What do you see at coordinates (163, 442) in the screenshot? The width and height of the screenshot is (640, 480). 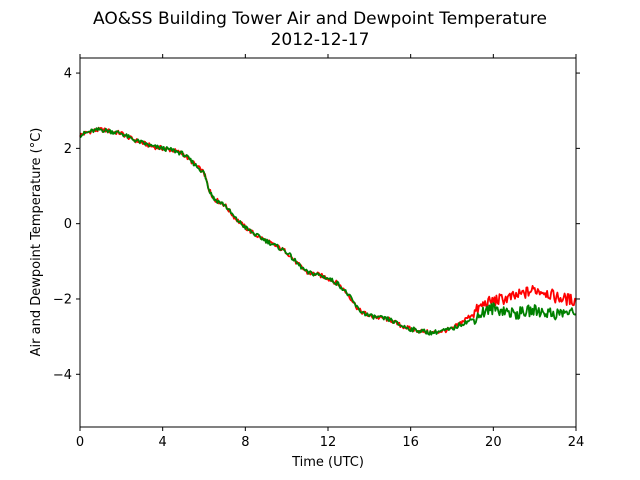 I see `x-tick-label: 4` at bounding box center [163, 442].